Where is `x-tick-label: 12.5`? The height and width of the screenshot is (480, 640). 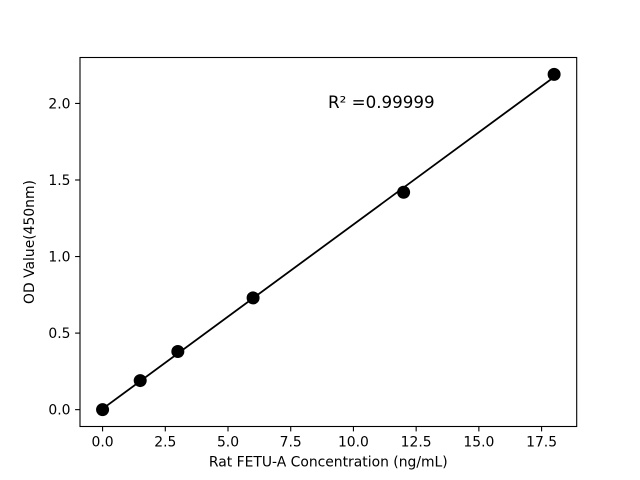 x-tick-label: 12.5 is located at coordinates (416, 443).